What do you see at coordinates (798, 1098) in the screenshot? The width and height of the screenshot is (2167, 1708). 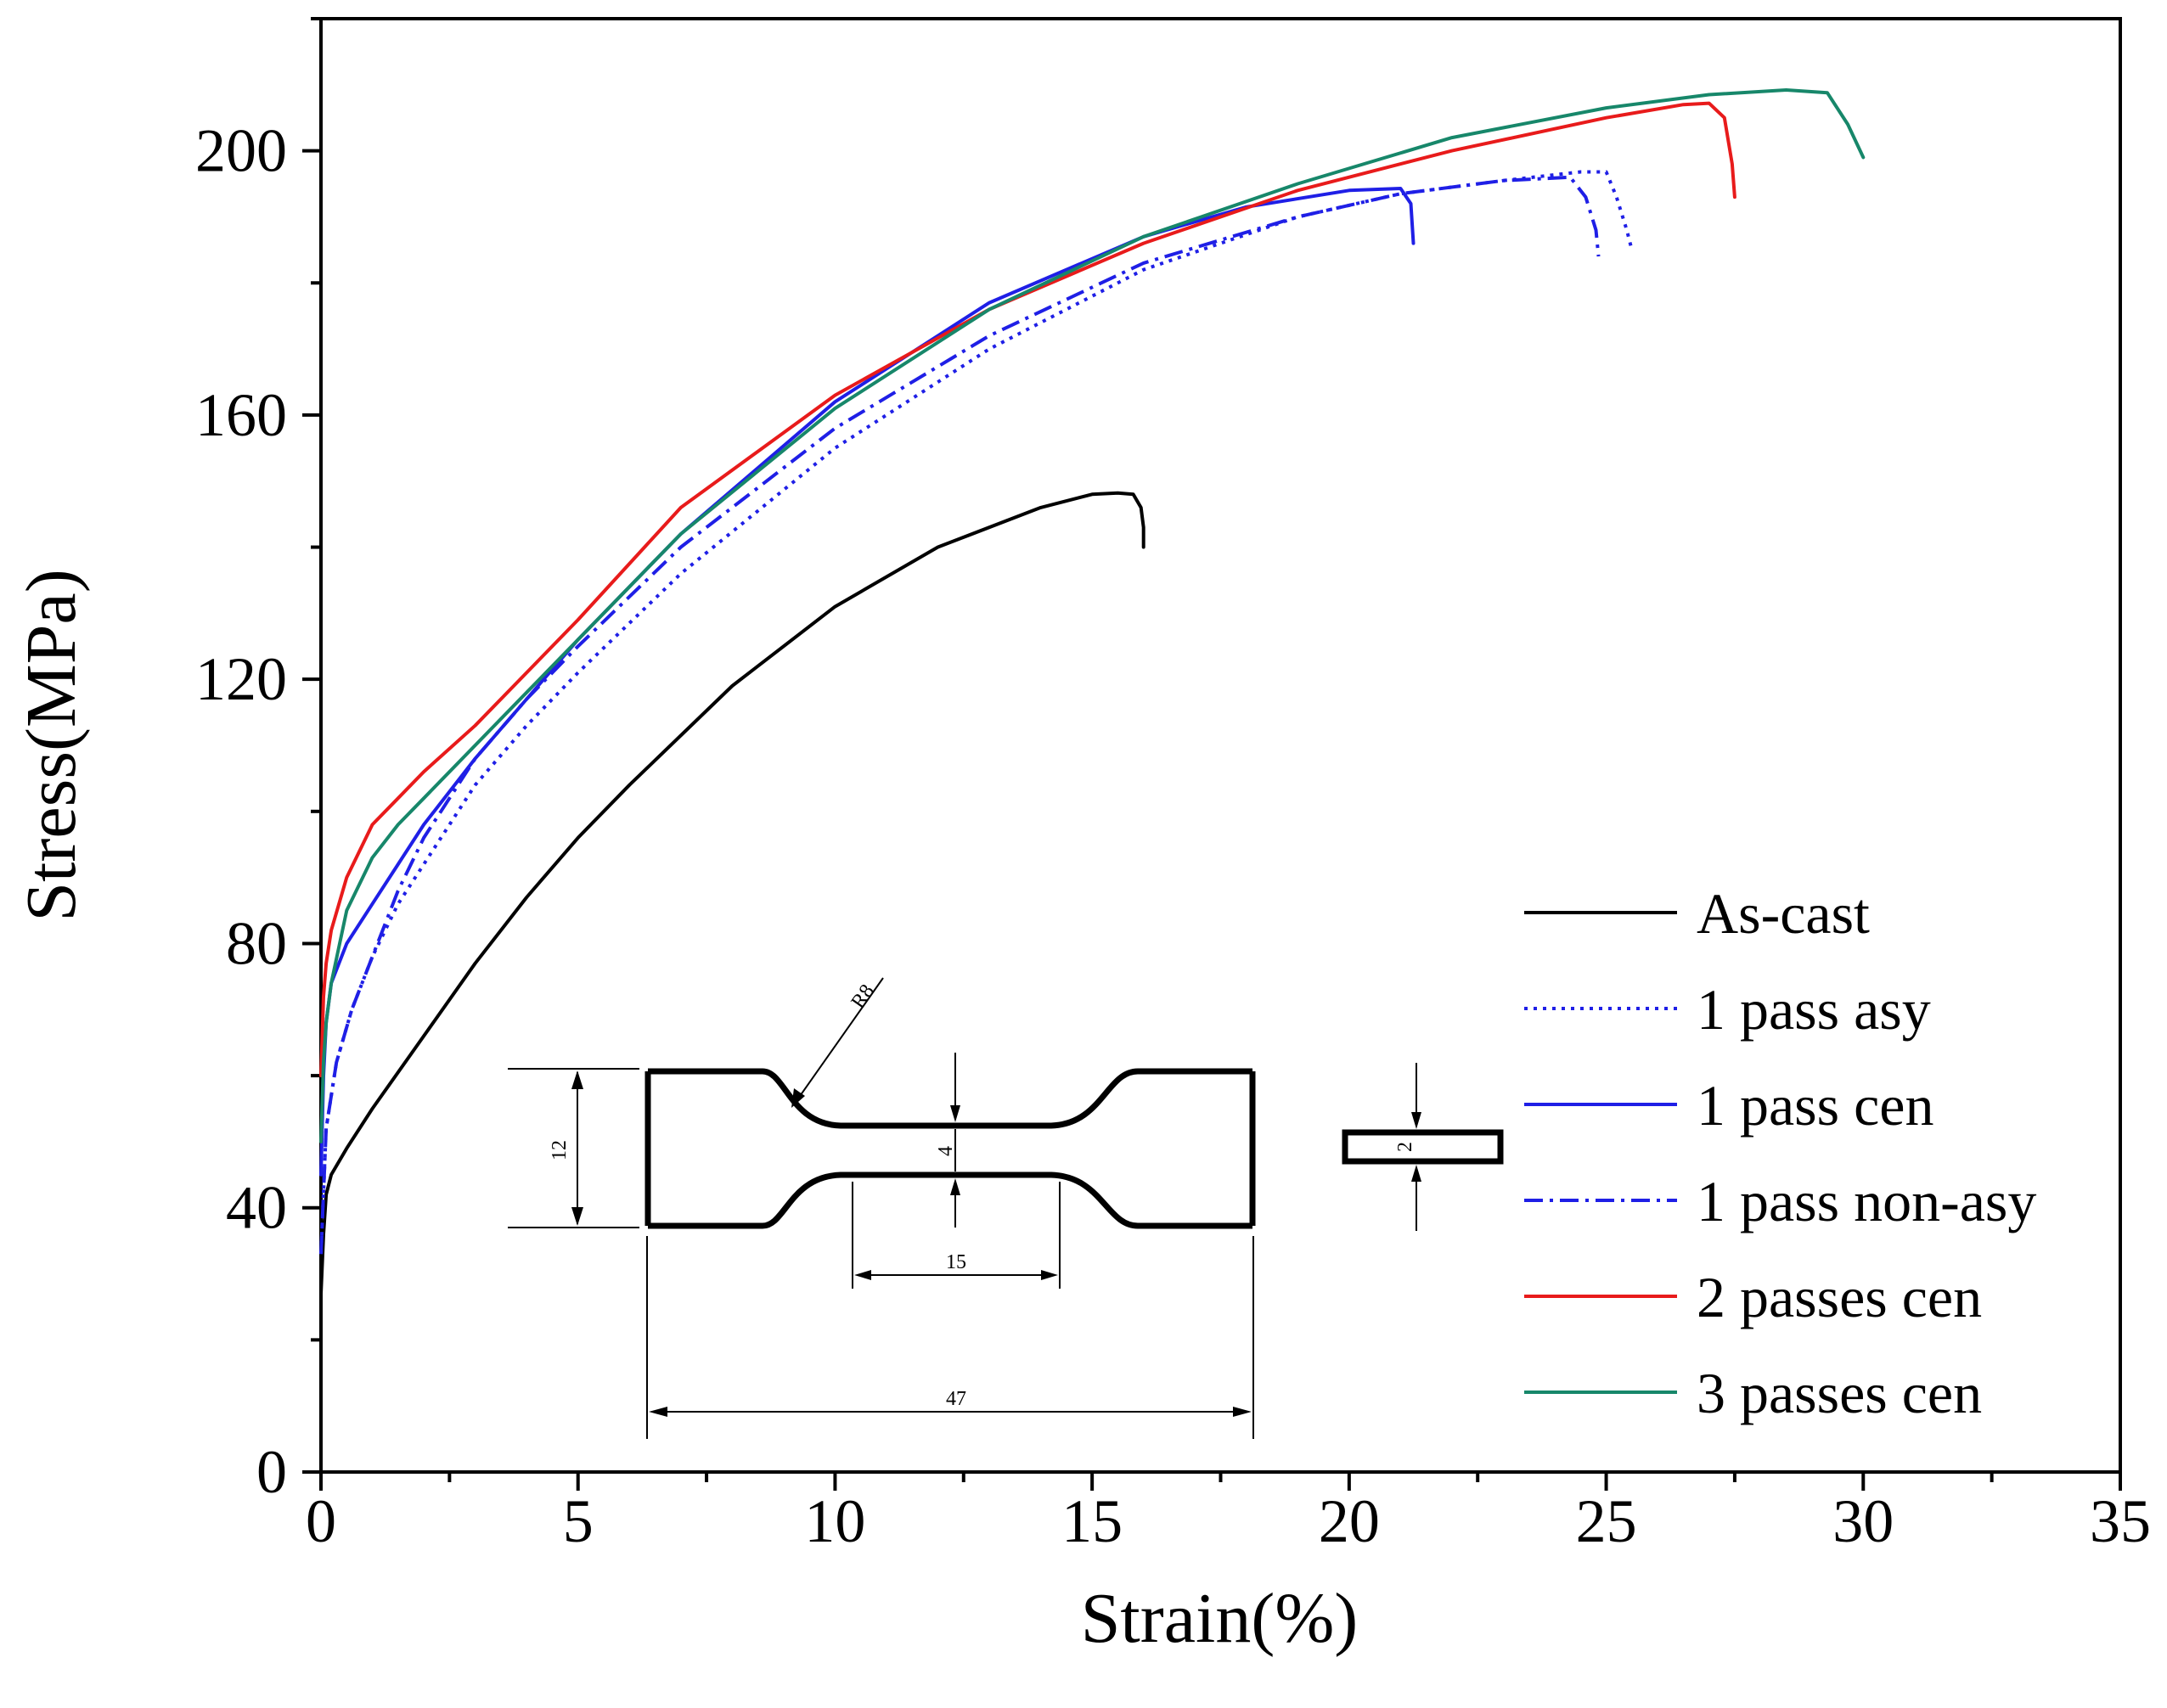 I see `dim-r8-arrow` at bounding box center [798, 1098].